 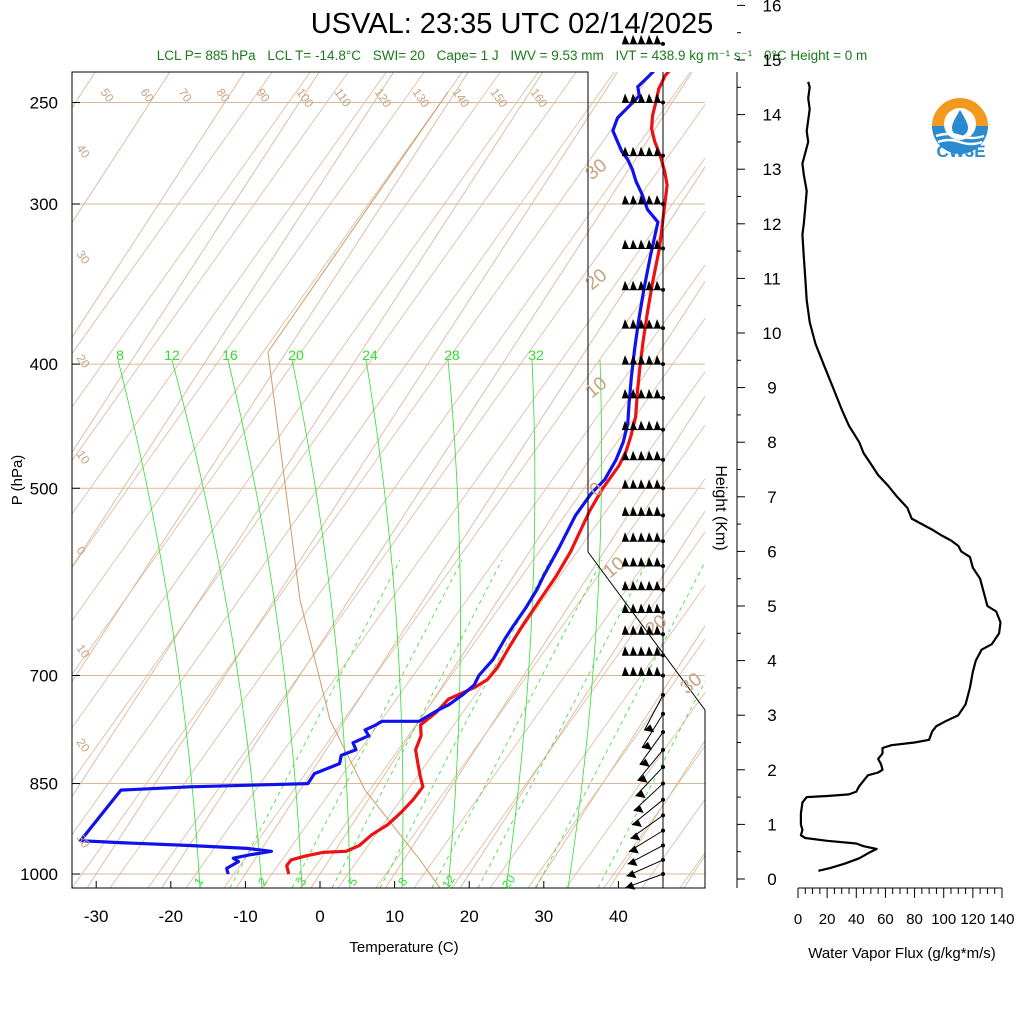 I want to click on y-tick-label: 1000, so click(x=39, y=874).